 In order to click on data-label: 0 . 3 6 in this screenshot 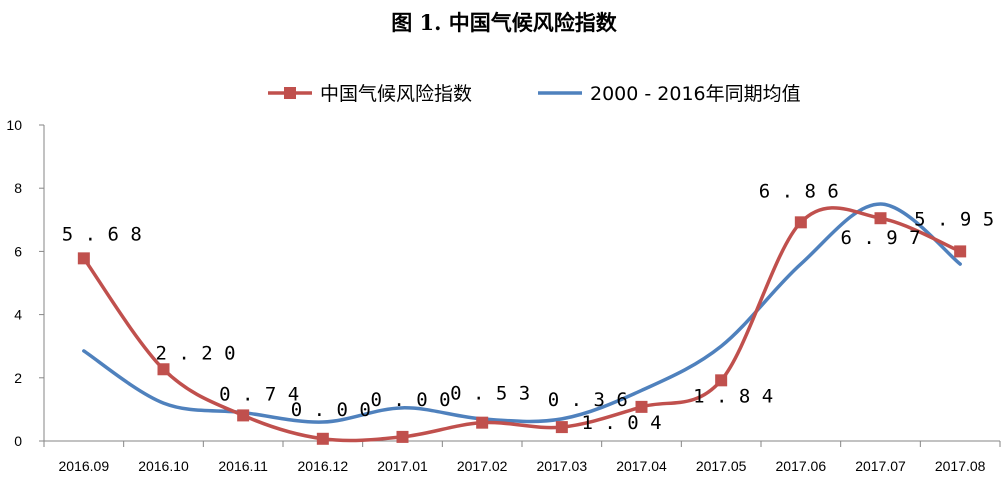, I will do `click(588, 400)`.